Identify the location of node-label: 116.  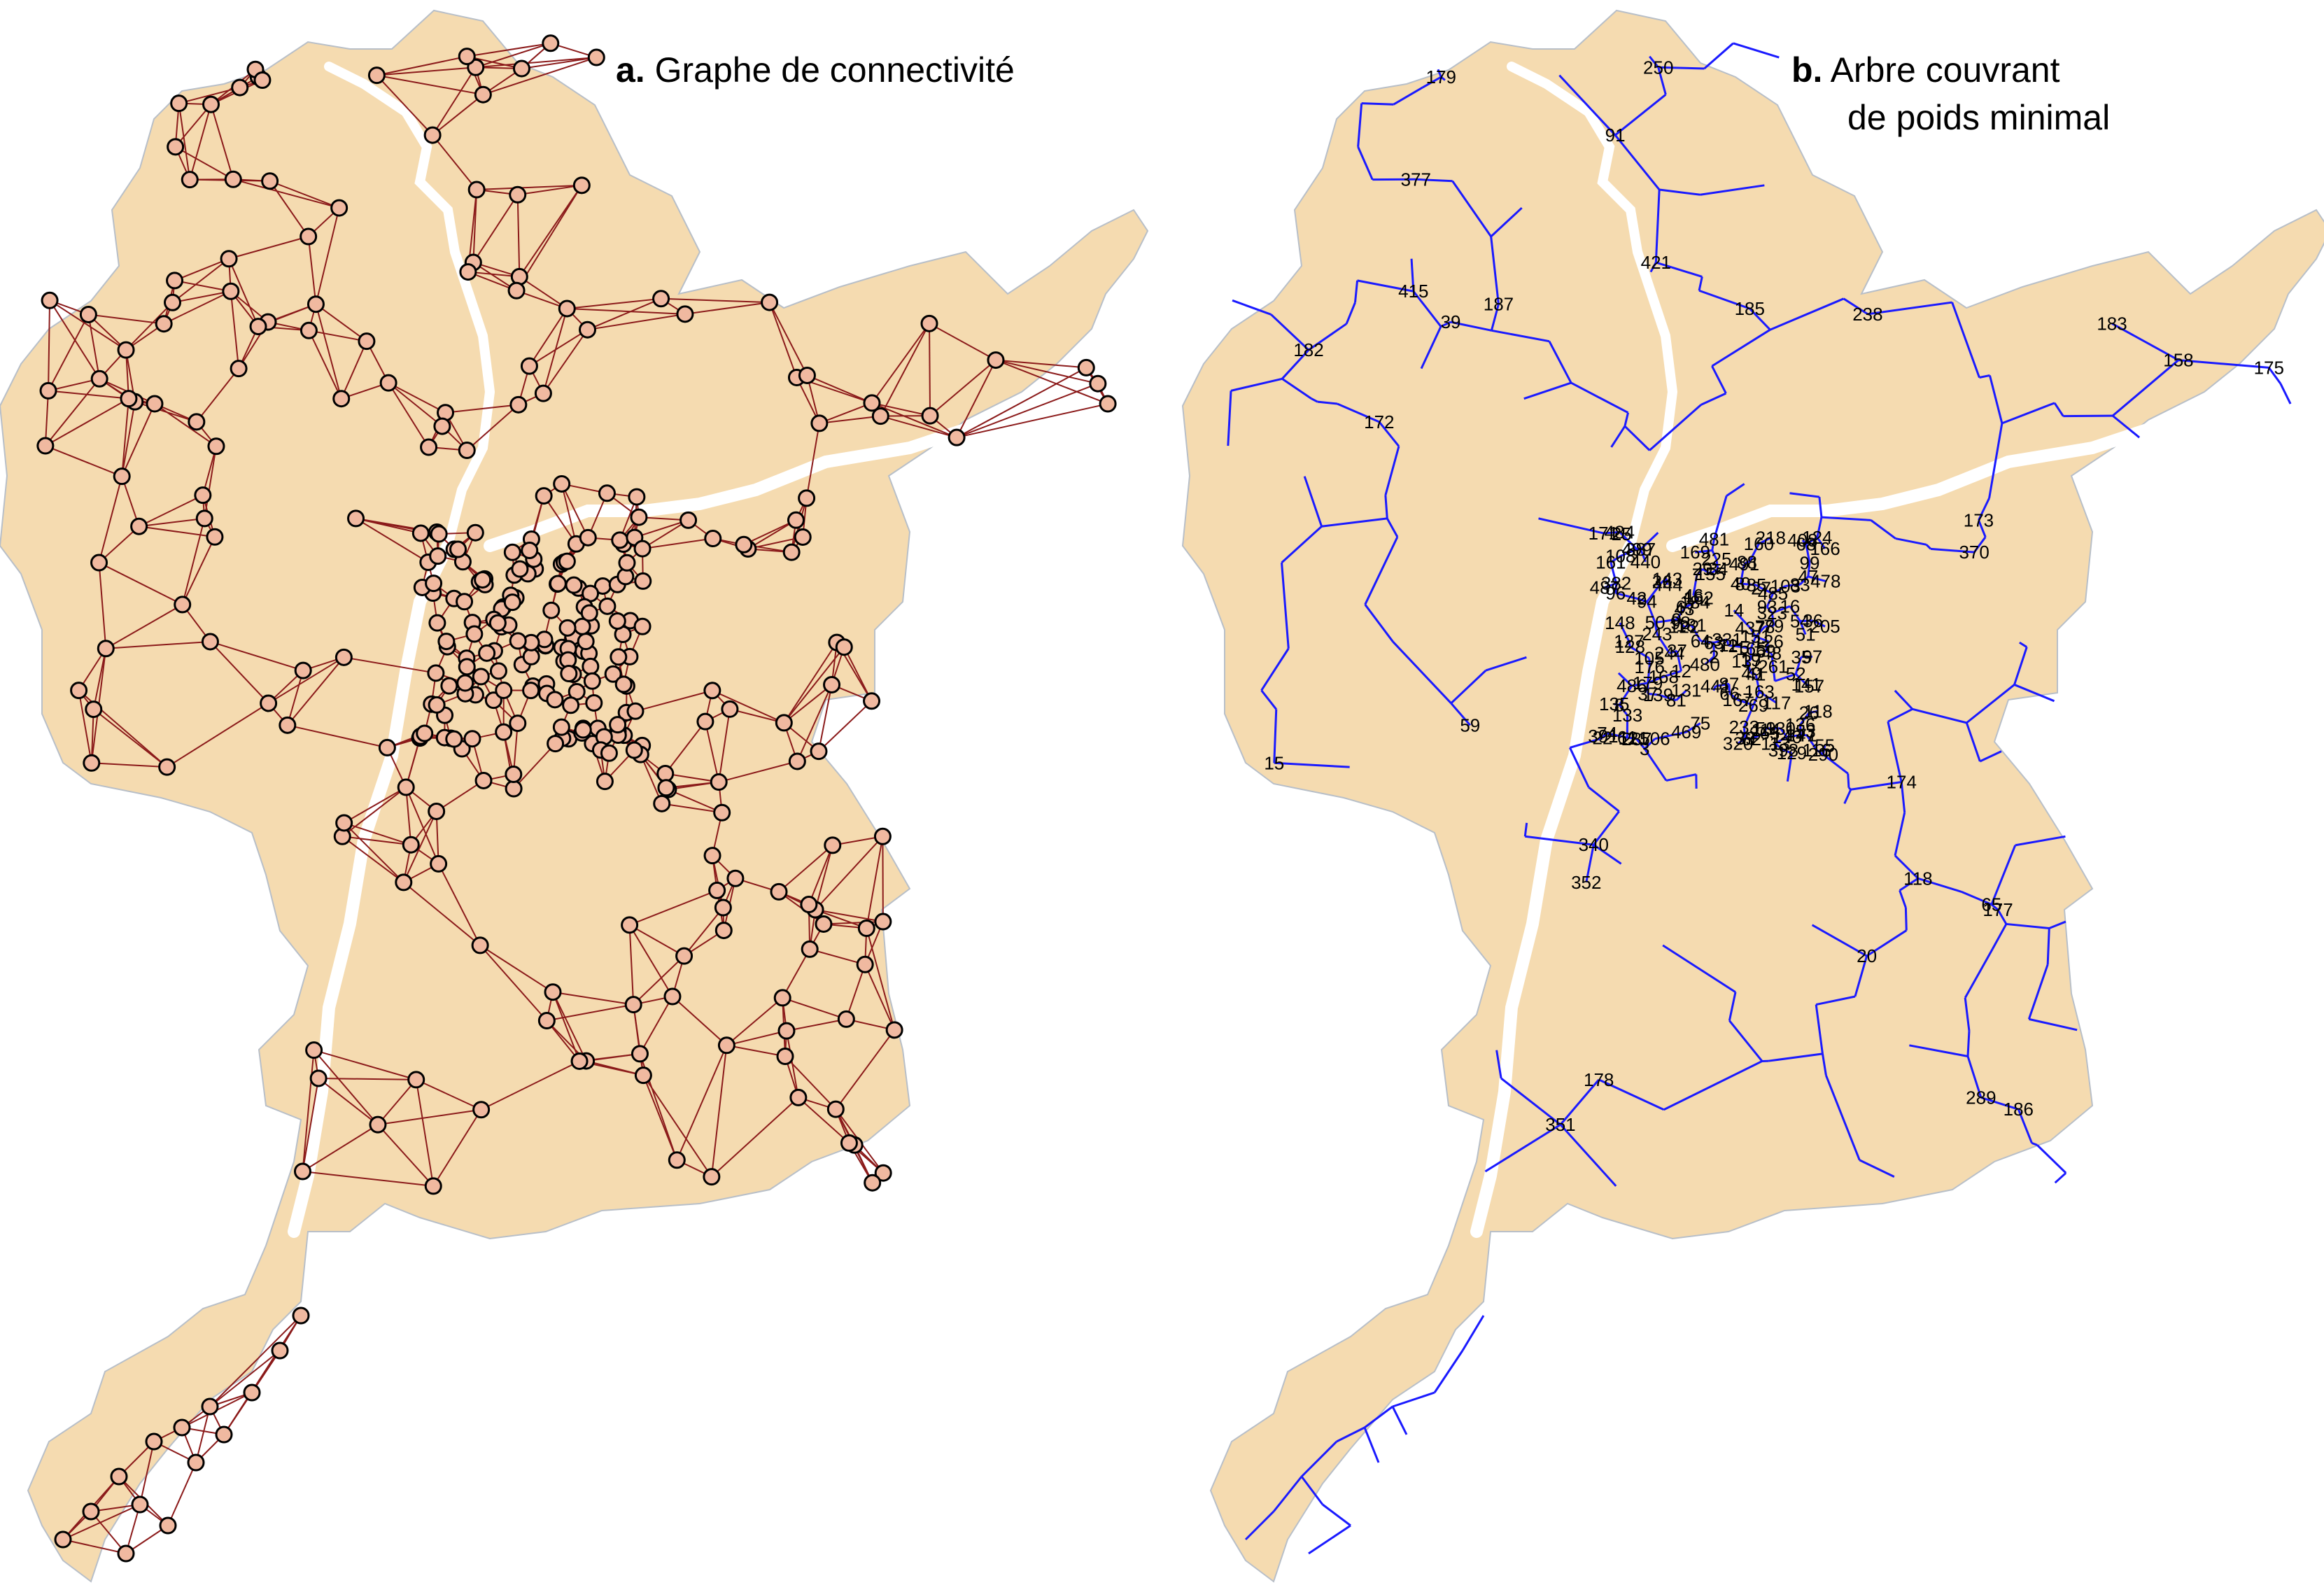
(1817, 750).